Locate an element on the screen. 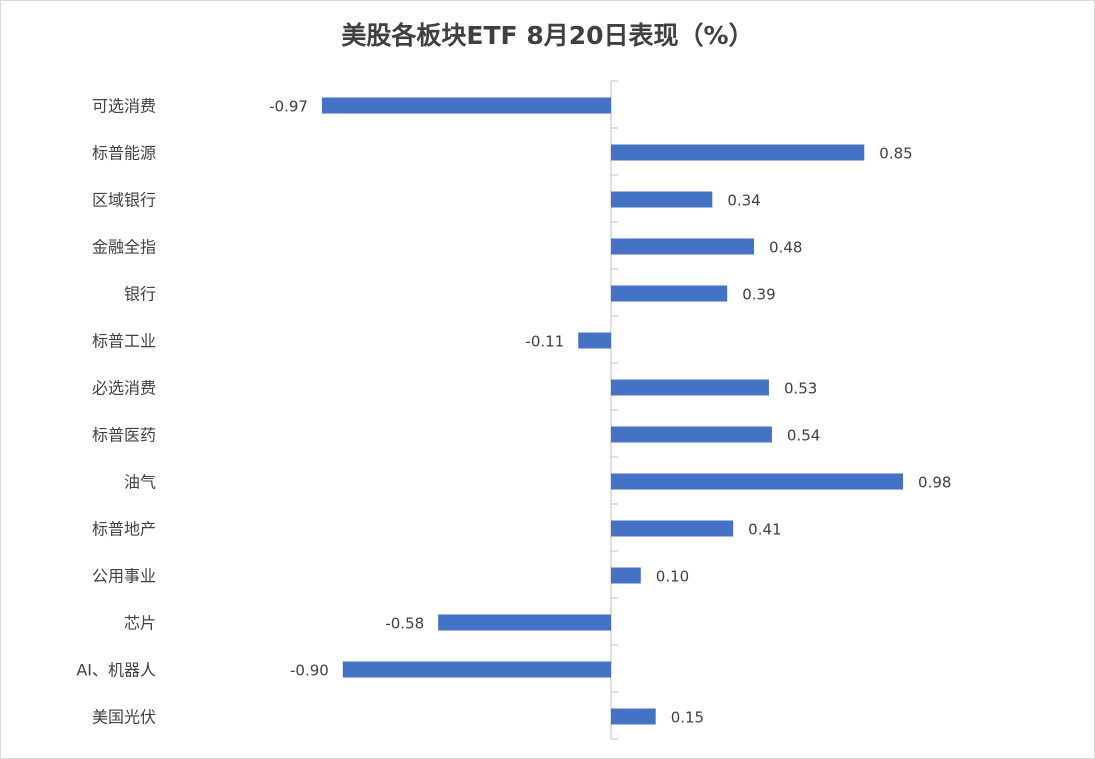 This screenshot has width=1095, height=759. data-label: -0.97 is located at coordinates (288, 107).